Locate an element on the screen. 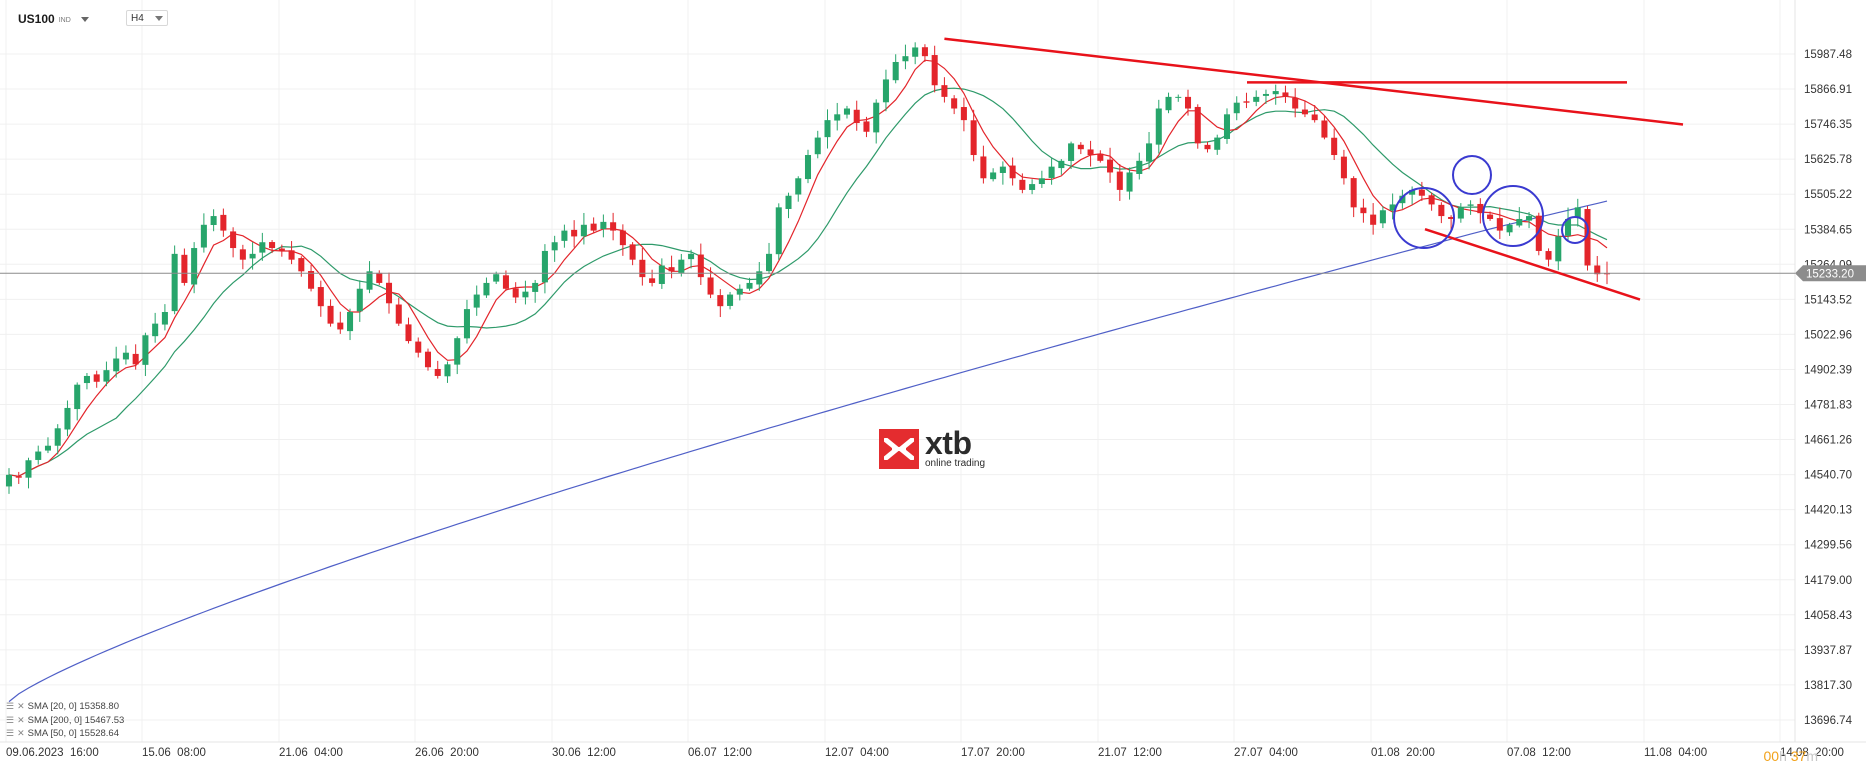  timer-hours-unit: h is located at coordinates (1783, 756).